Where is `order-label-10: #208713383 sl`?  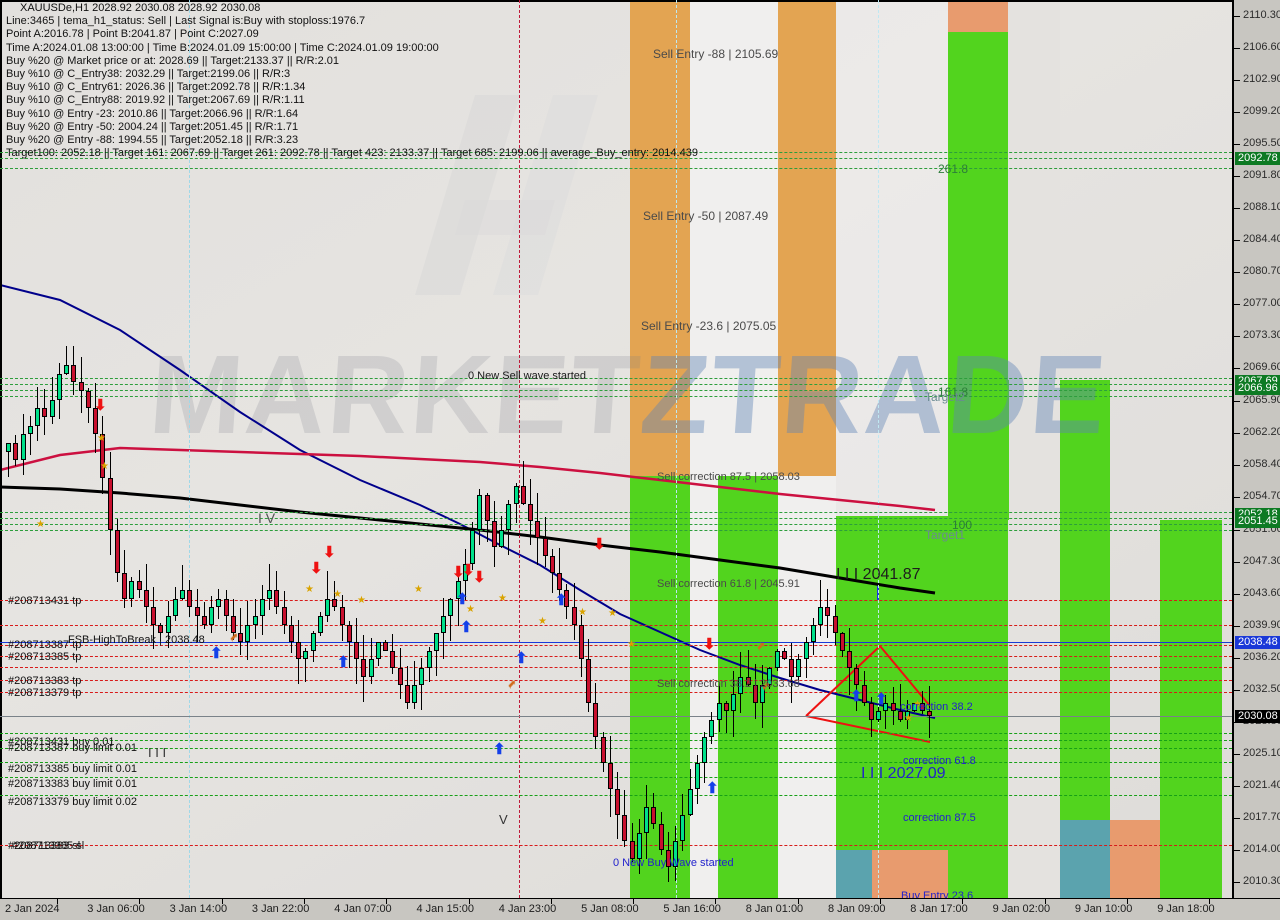
order-label-10: #208713383 sl is located at coordinates (44, 846).